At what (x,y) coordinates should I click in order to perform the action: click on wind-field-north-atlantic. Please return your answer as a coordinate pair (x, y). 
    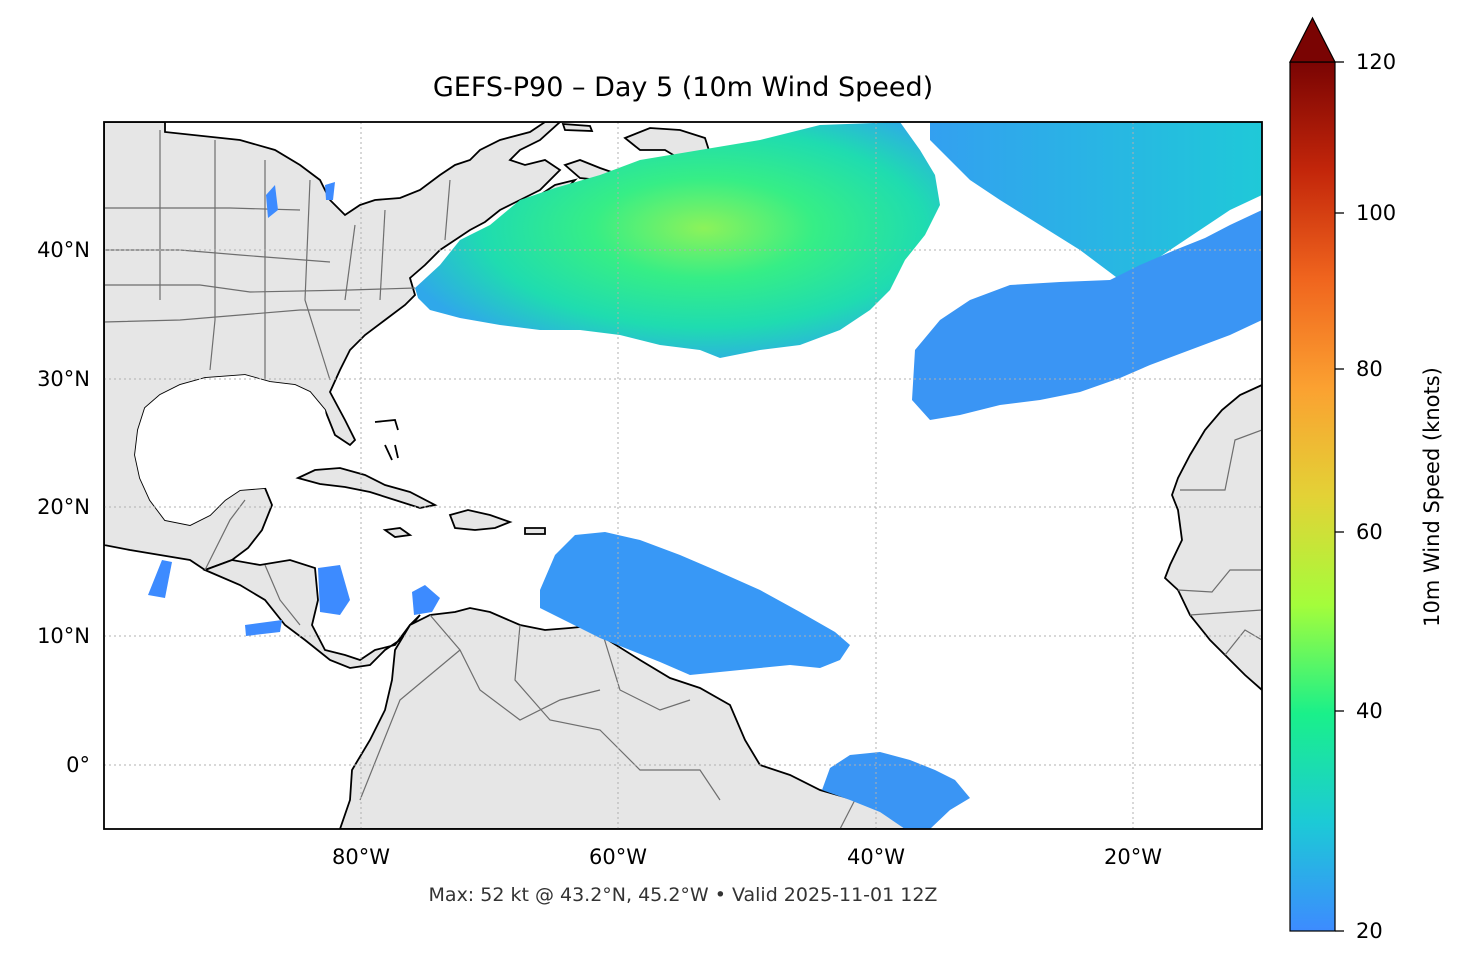
    Looking at the image, I should click on (677, 240).